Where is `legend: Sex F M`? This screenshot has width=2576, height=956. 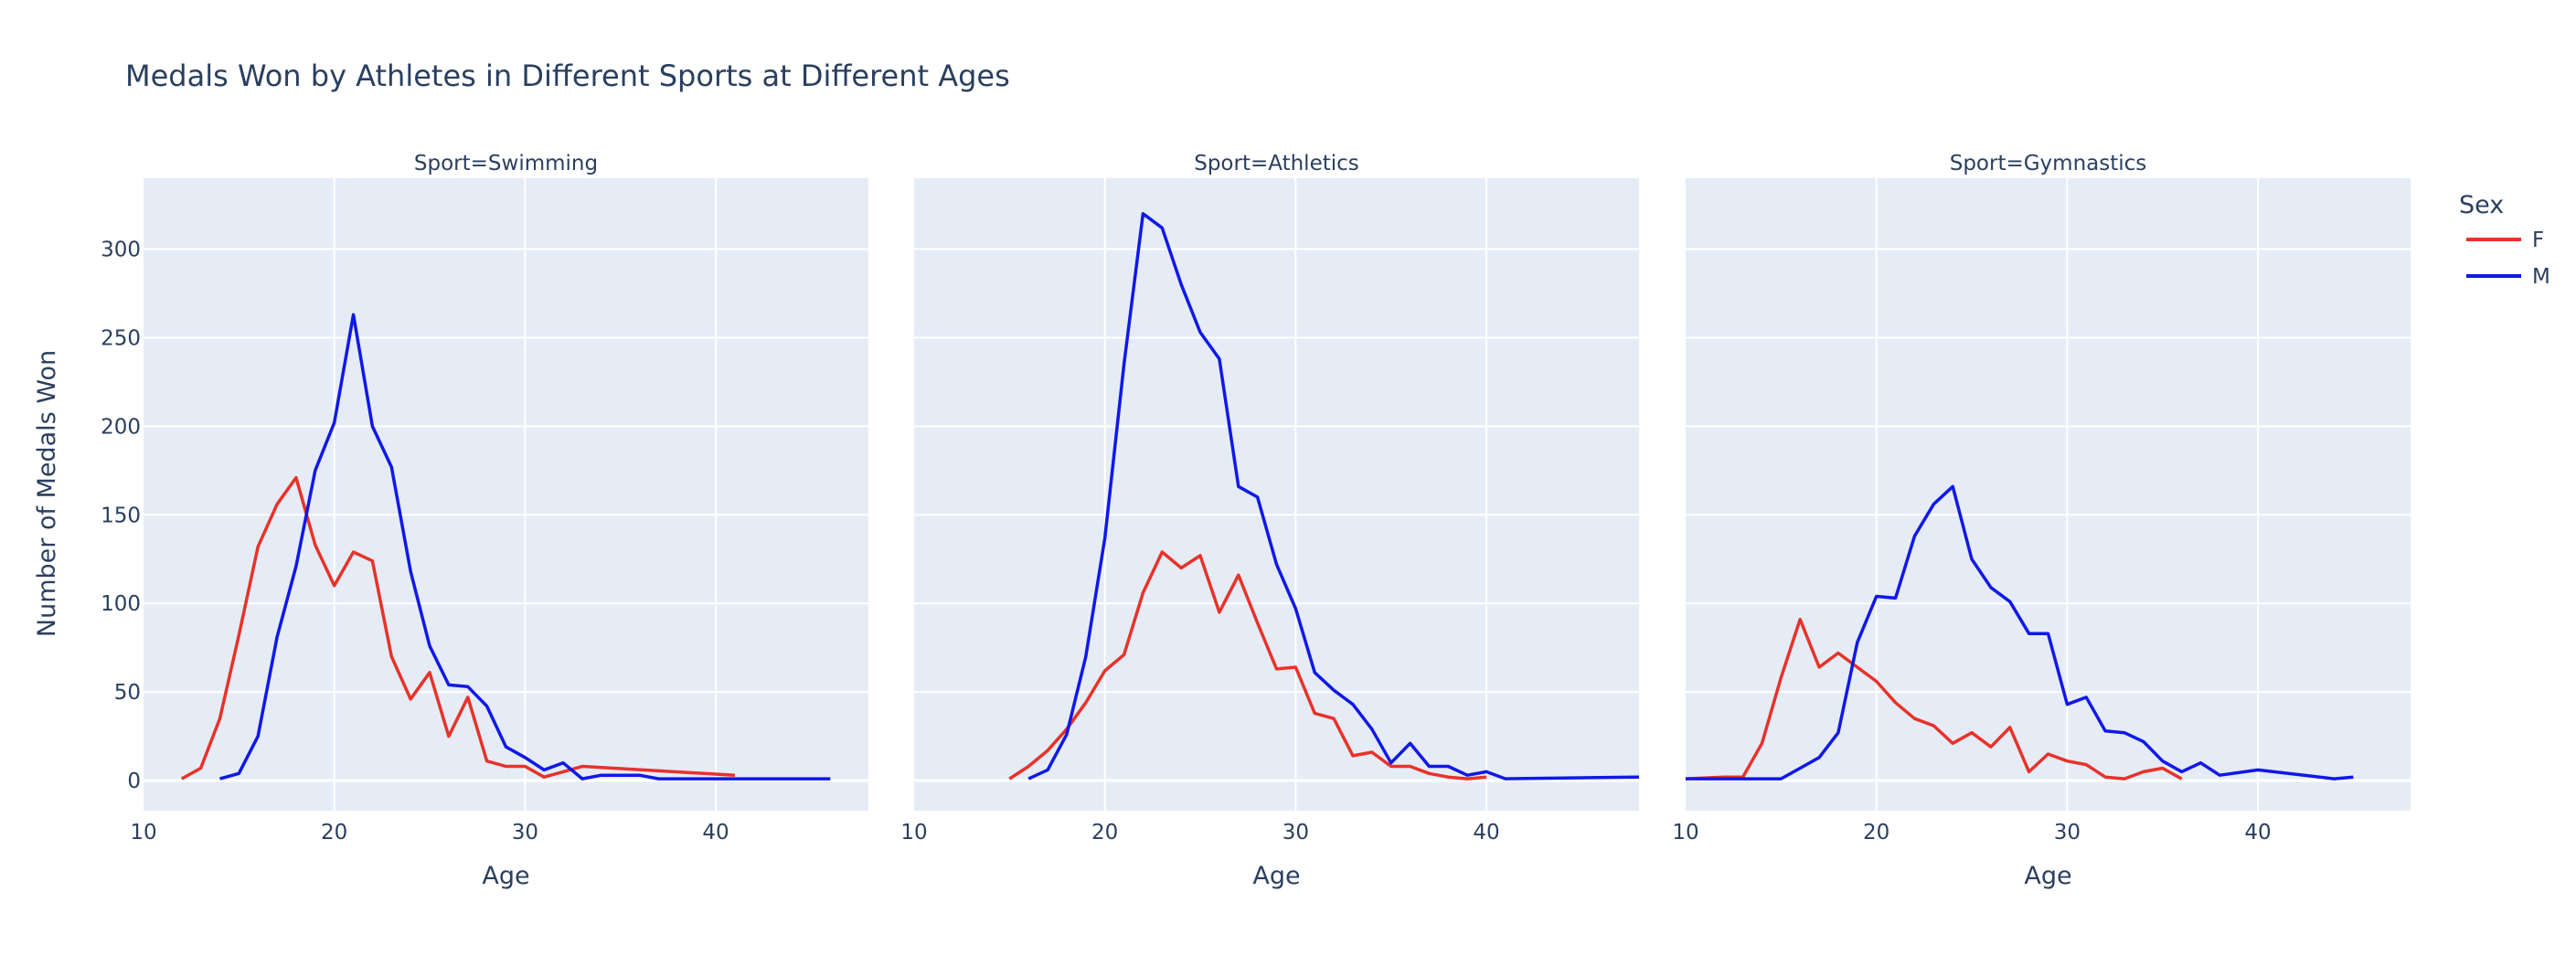 legend: Sex F M is located at coordinates (2504, 240).